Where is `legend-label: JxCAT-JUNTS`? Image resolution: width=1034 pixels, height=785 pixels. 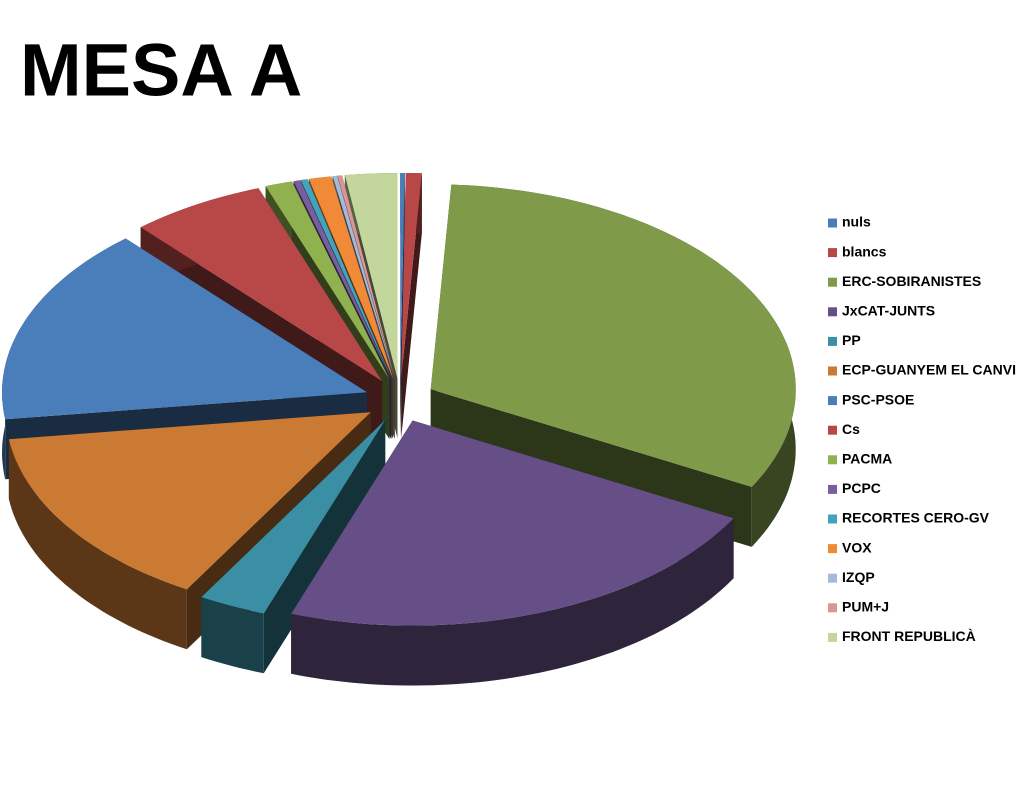 legend-label: JxCAT-JUNTS is located at coordinates (888, 311).